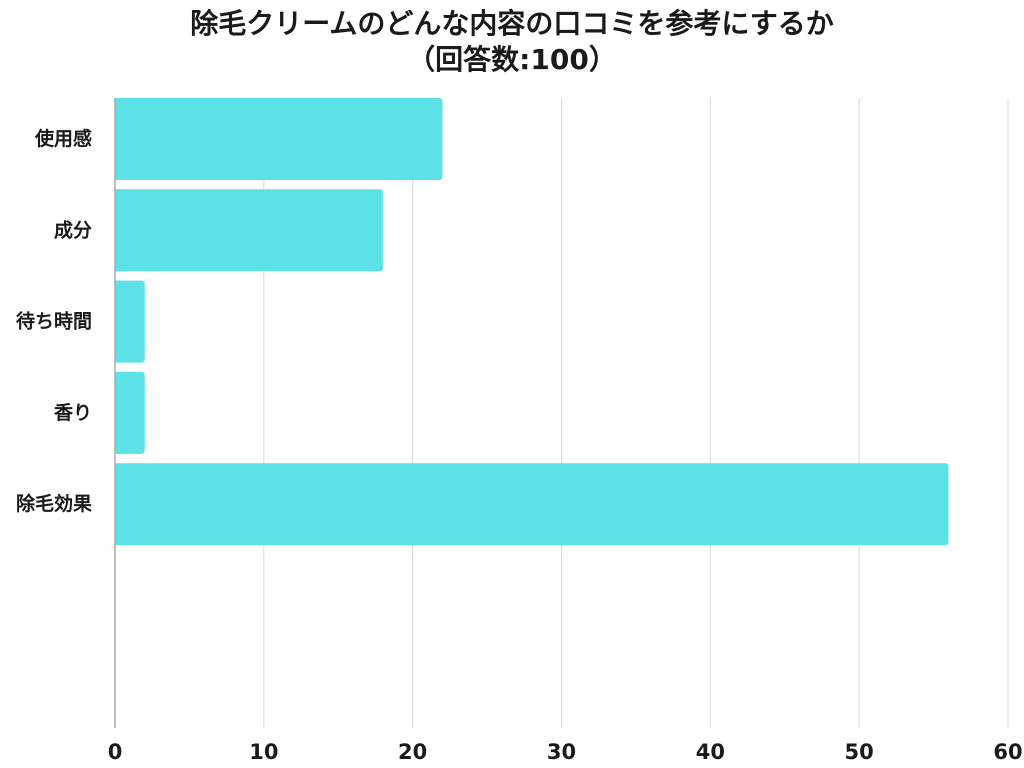  Describe the element at coordinates (512, 42) in the screenshot. I see `chart-title-block: 除毛クリームのどんな内容の口コミを参考にするか （回答数:100）` at that location.